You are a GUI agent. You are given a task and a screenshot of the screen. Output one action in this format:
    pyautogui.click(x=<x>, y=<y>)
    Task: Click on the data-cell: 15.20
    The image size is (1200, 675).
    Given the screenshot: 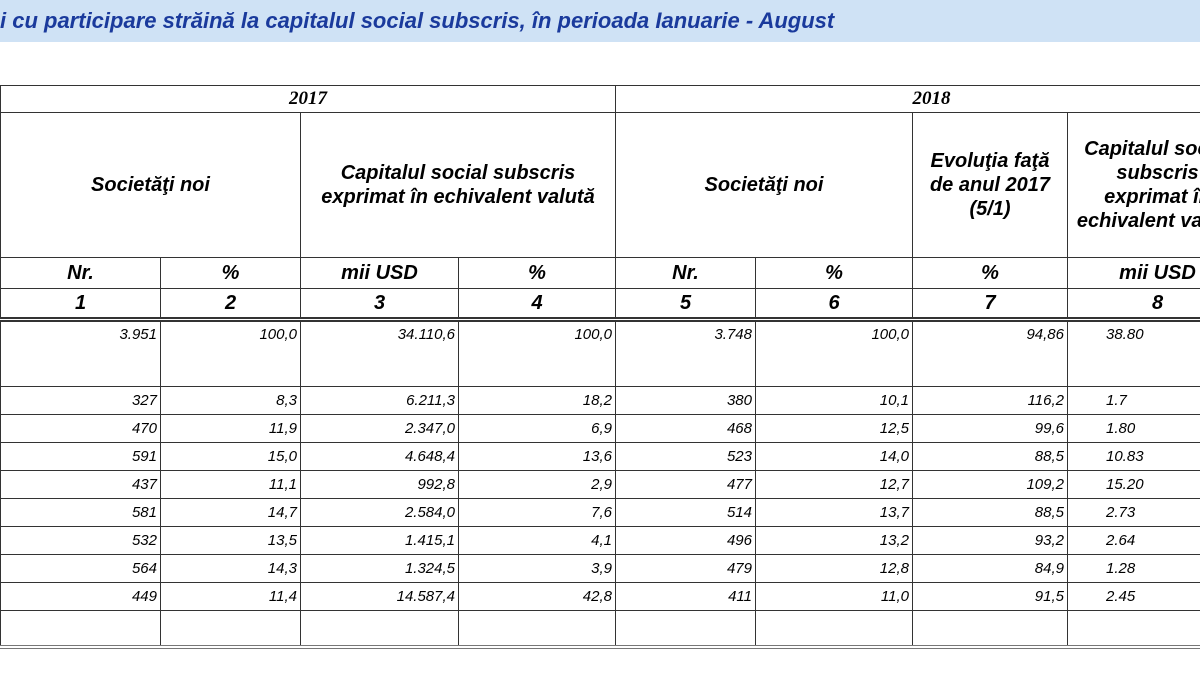 What is the action you would take?
    pyautogui.click(x=1133, y=484)
    